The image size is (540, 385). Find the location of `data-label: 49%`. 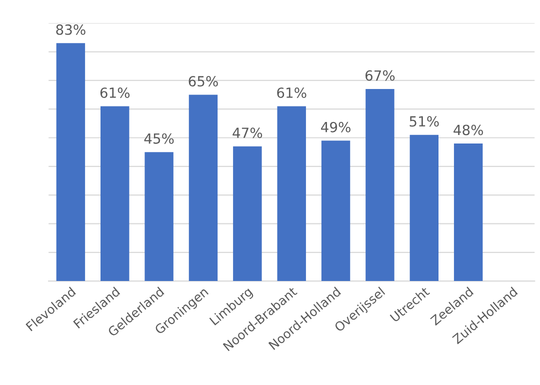

data-label: 49% is located at coordinates (335, 127).